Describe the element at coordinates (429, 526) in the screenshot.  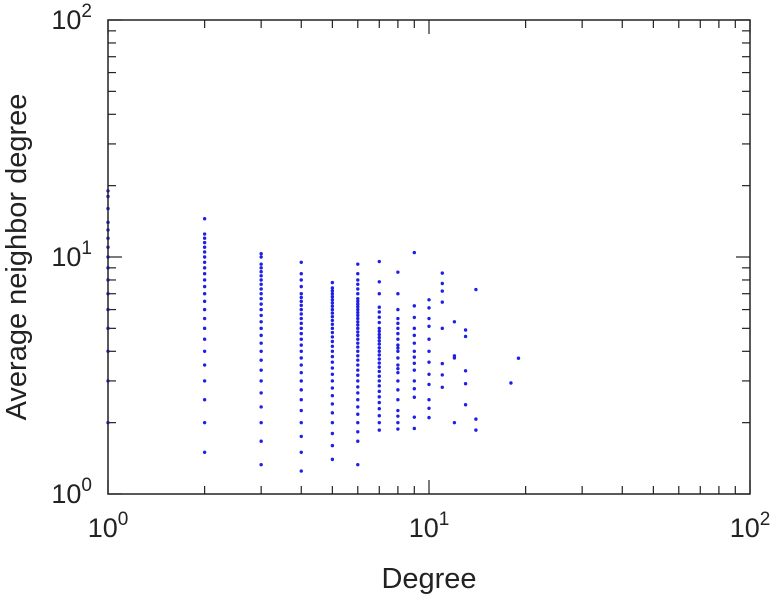
I see `x-tick-label: 101` at that location.